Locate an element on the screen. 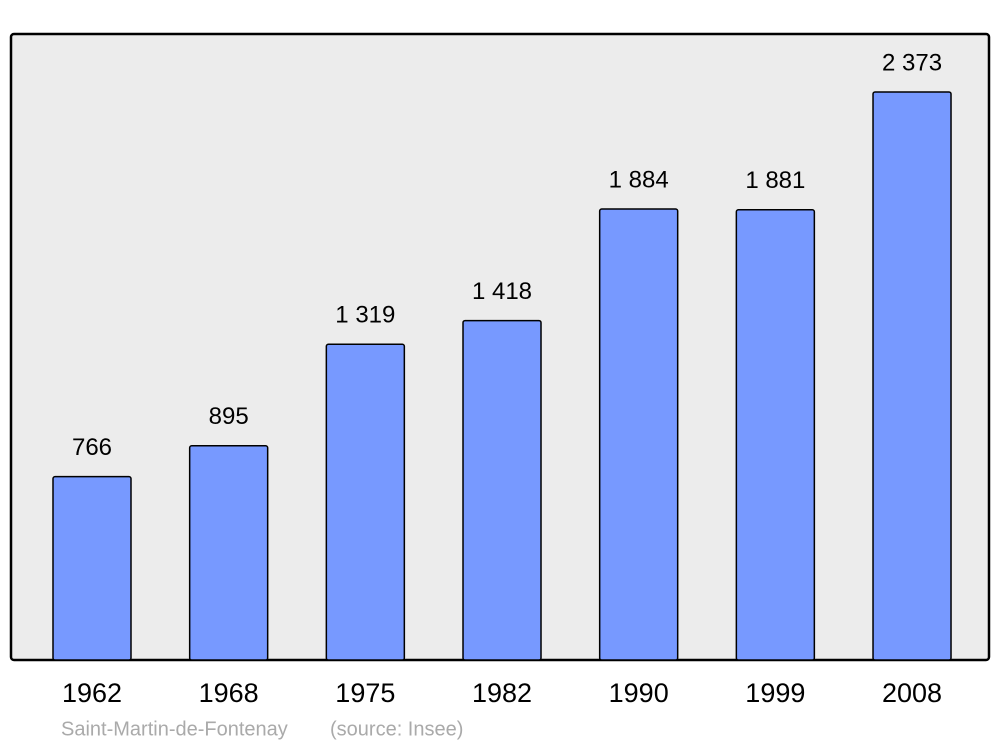  value-label: 1 319 is located at coordinates (365, 315).